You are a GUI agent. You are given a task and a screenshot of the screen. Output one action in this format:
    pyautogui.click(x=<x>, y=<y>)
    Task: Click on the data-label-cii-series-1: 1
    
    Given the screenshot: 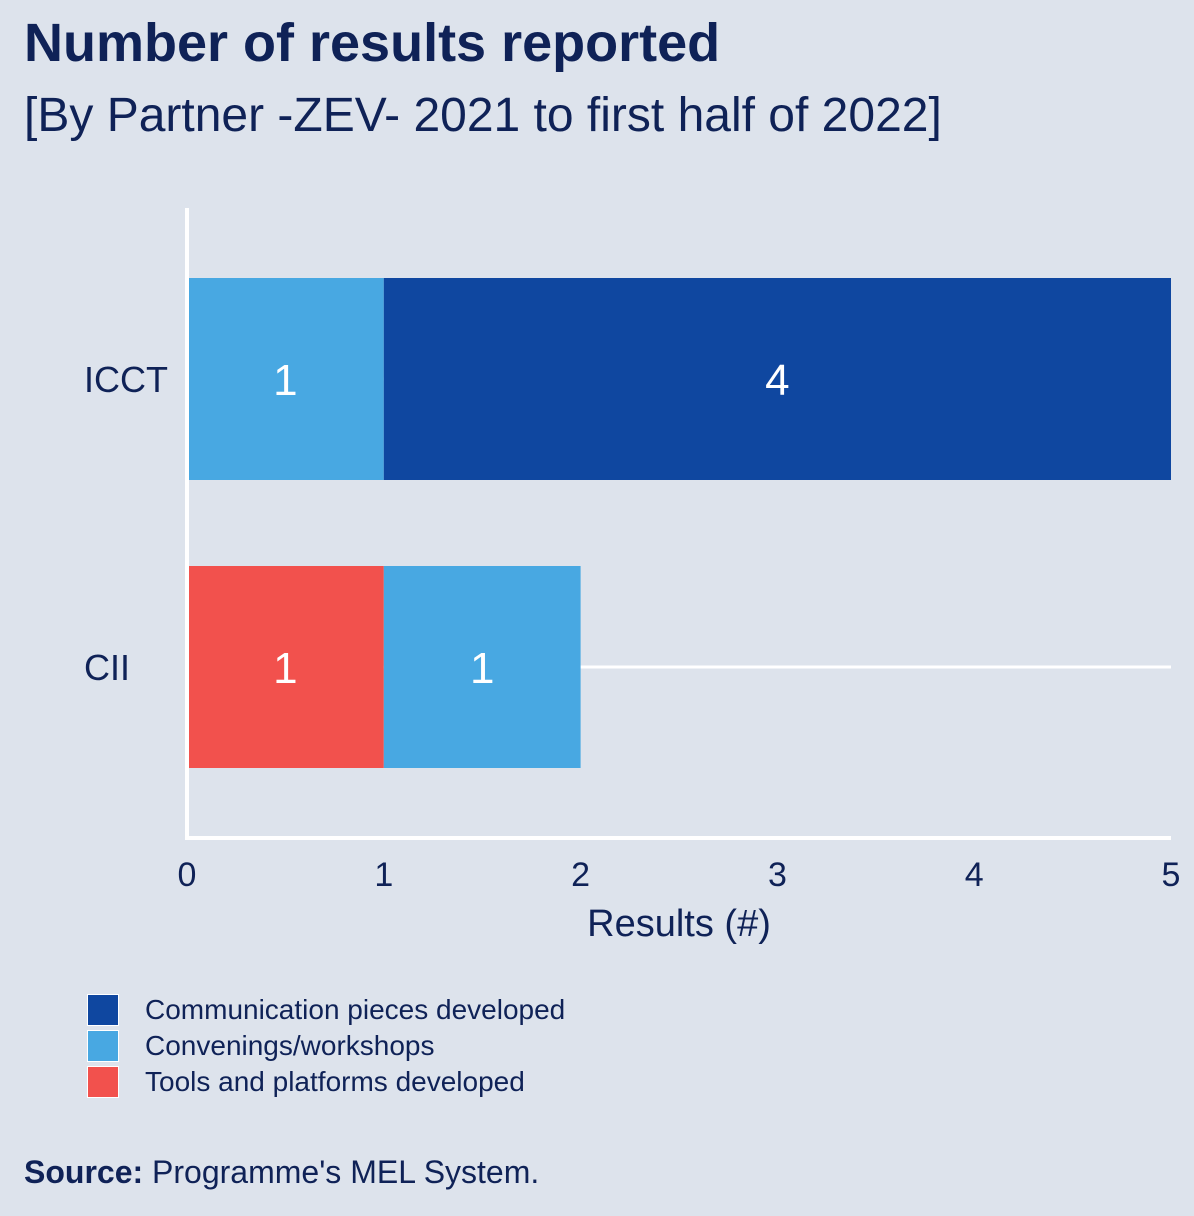 What is the action you would take?
    pyautogui.click(x=482, y=668)
    